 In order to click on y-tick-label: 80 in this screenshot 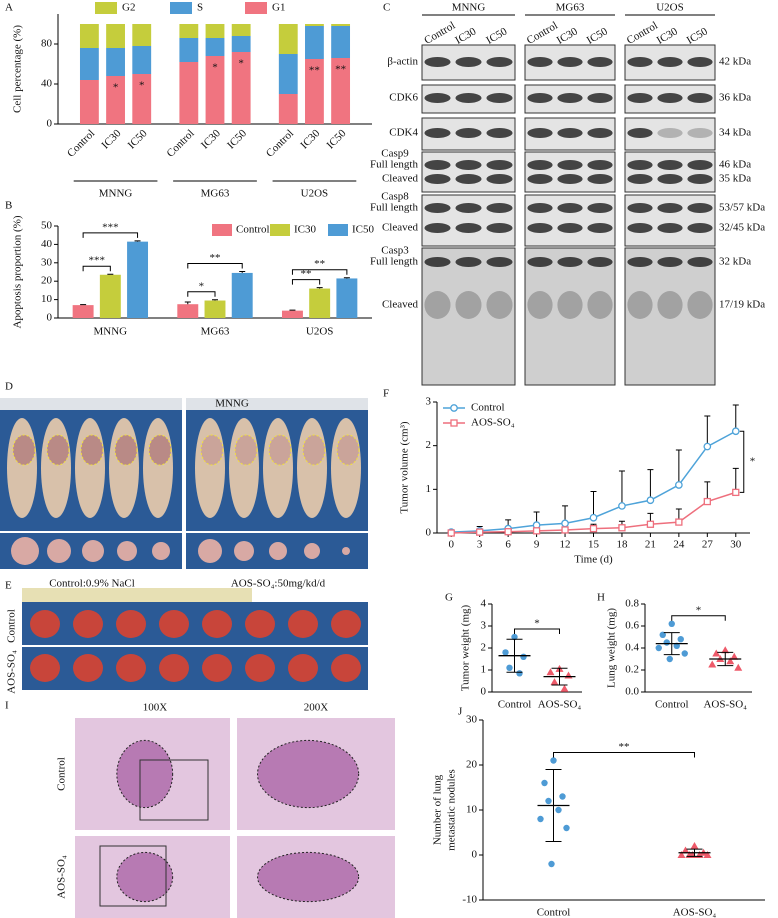, I will do `click(47, 44)`.